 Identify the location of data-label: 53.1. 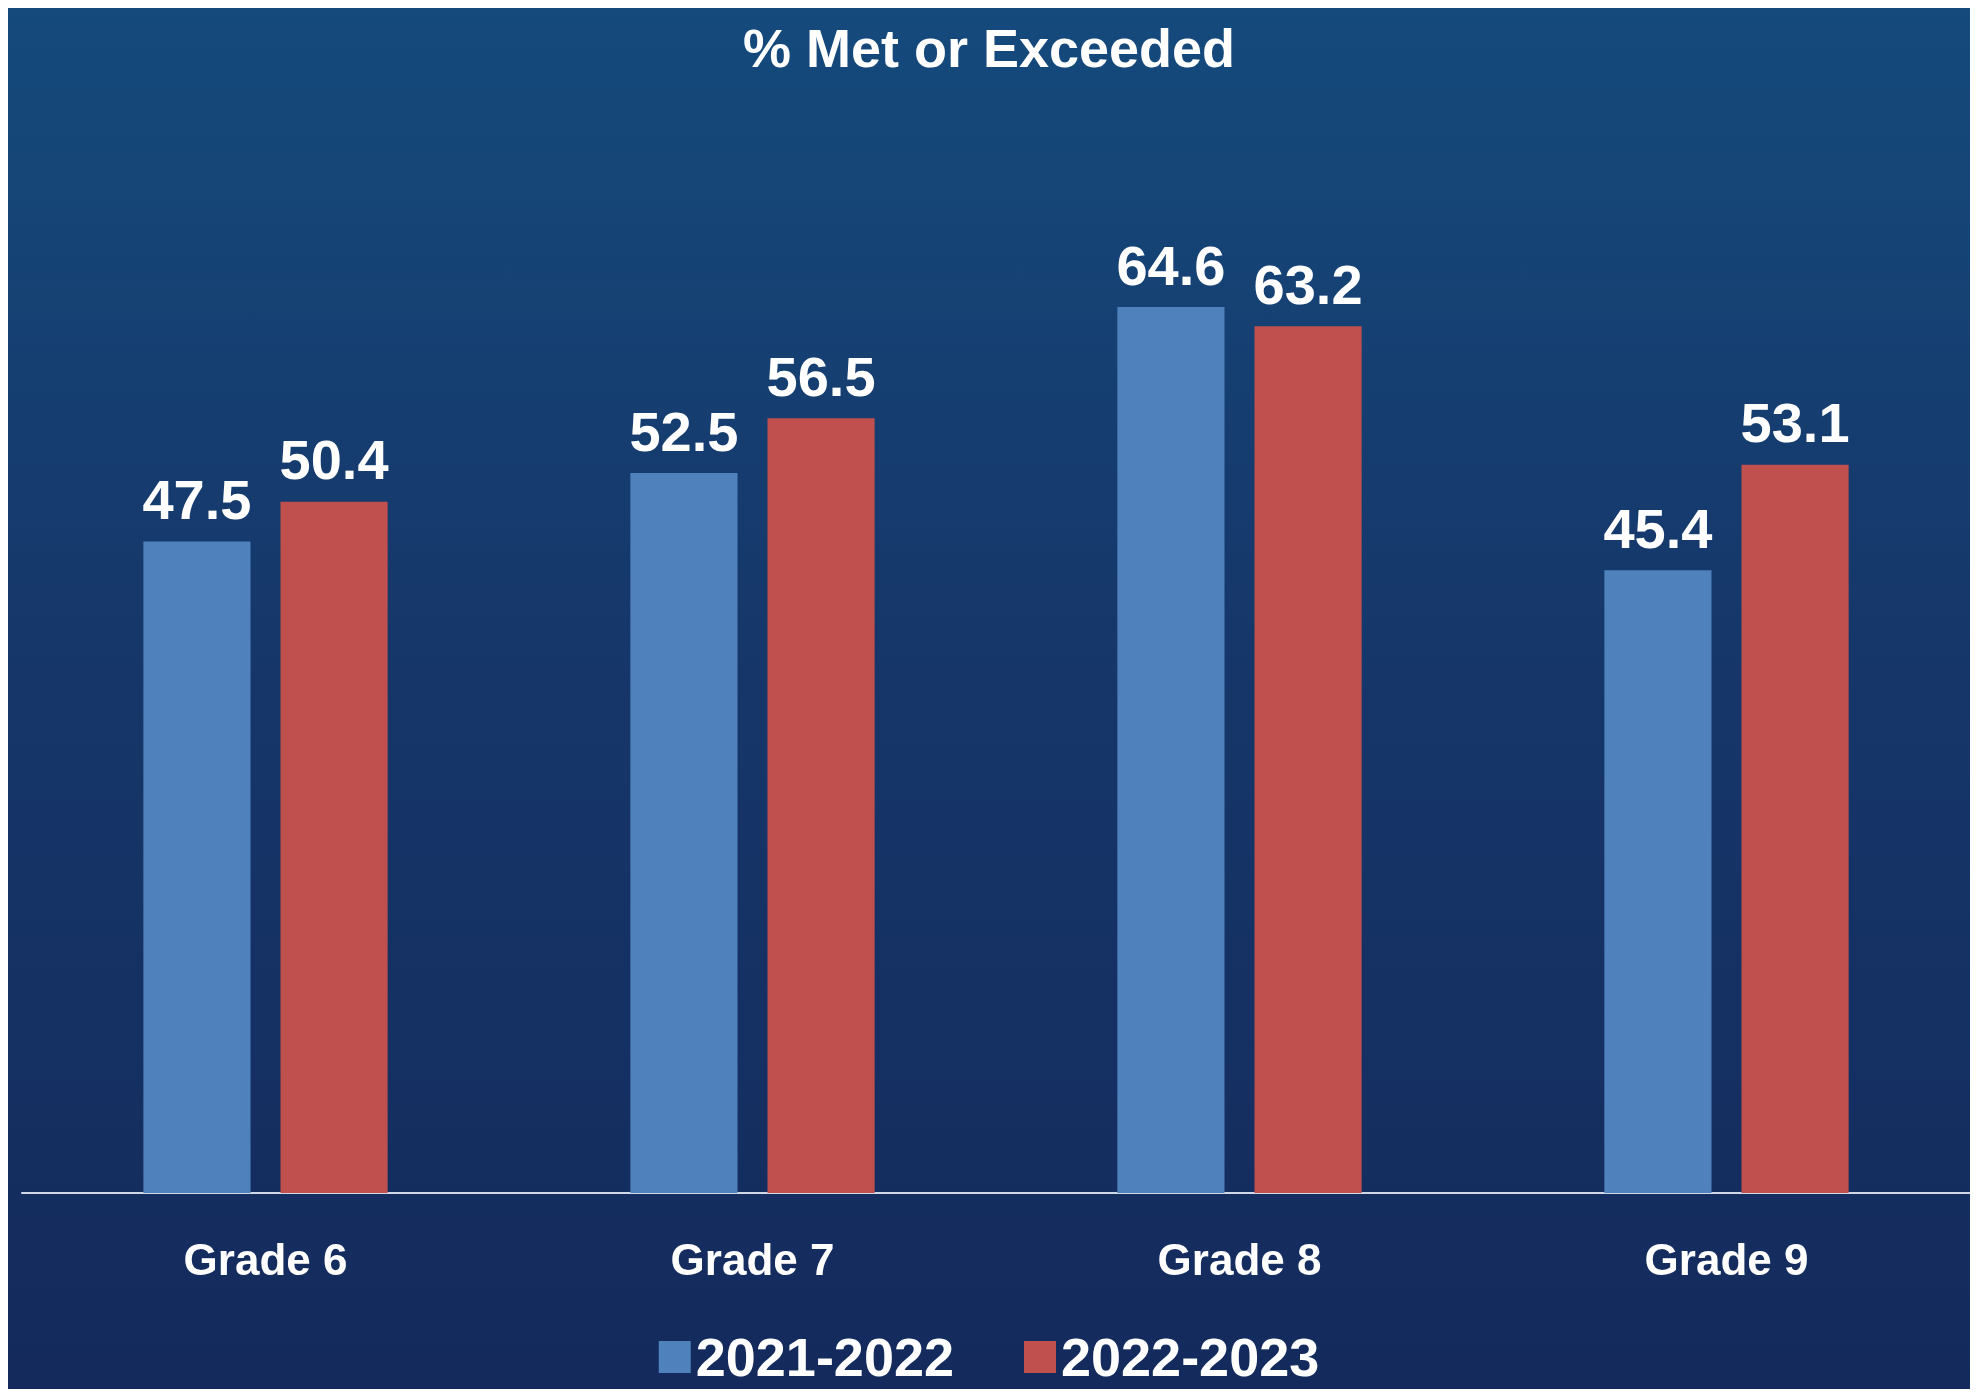
(1795, 423).